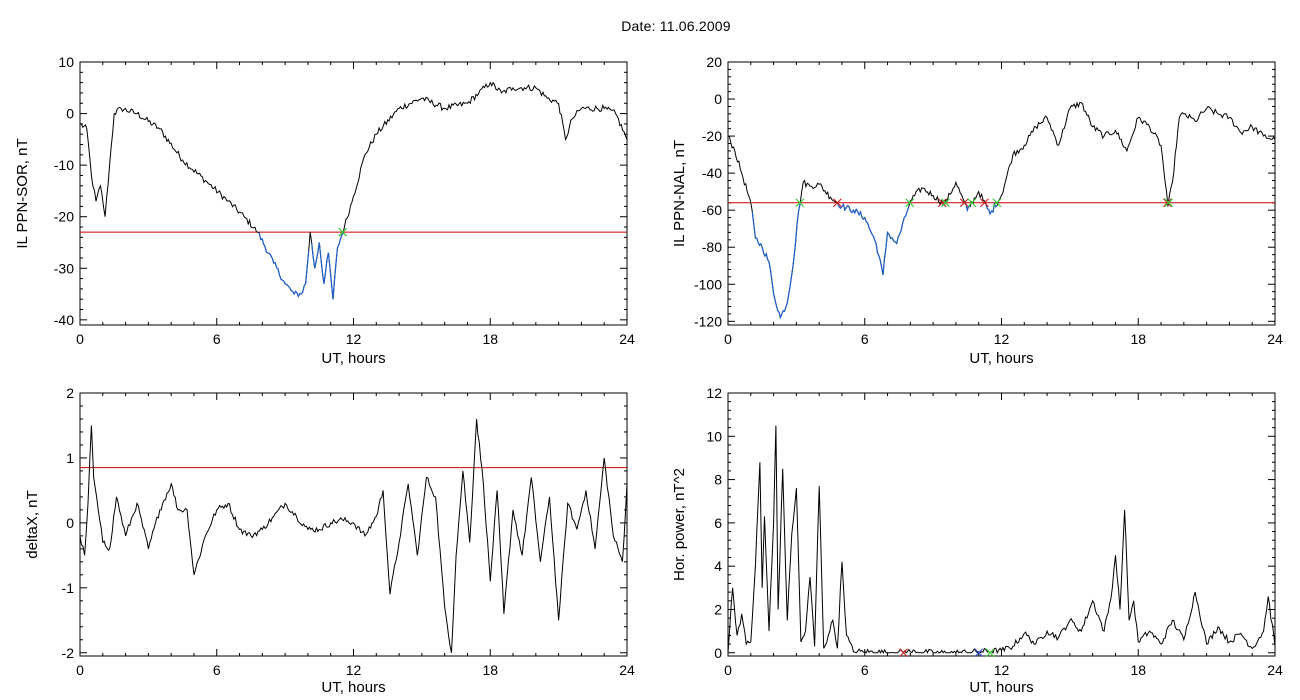 Image resolution: width=1300 pixels, height=700 pixels. I want to click on y-tick-label: -10, so click(64, 165).